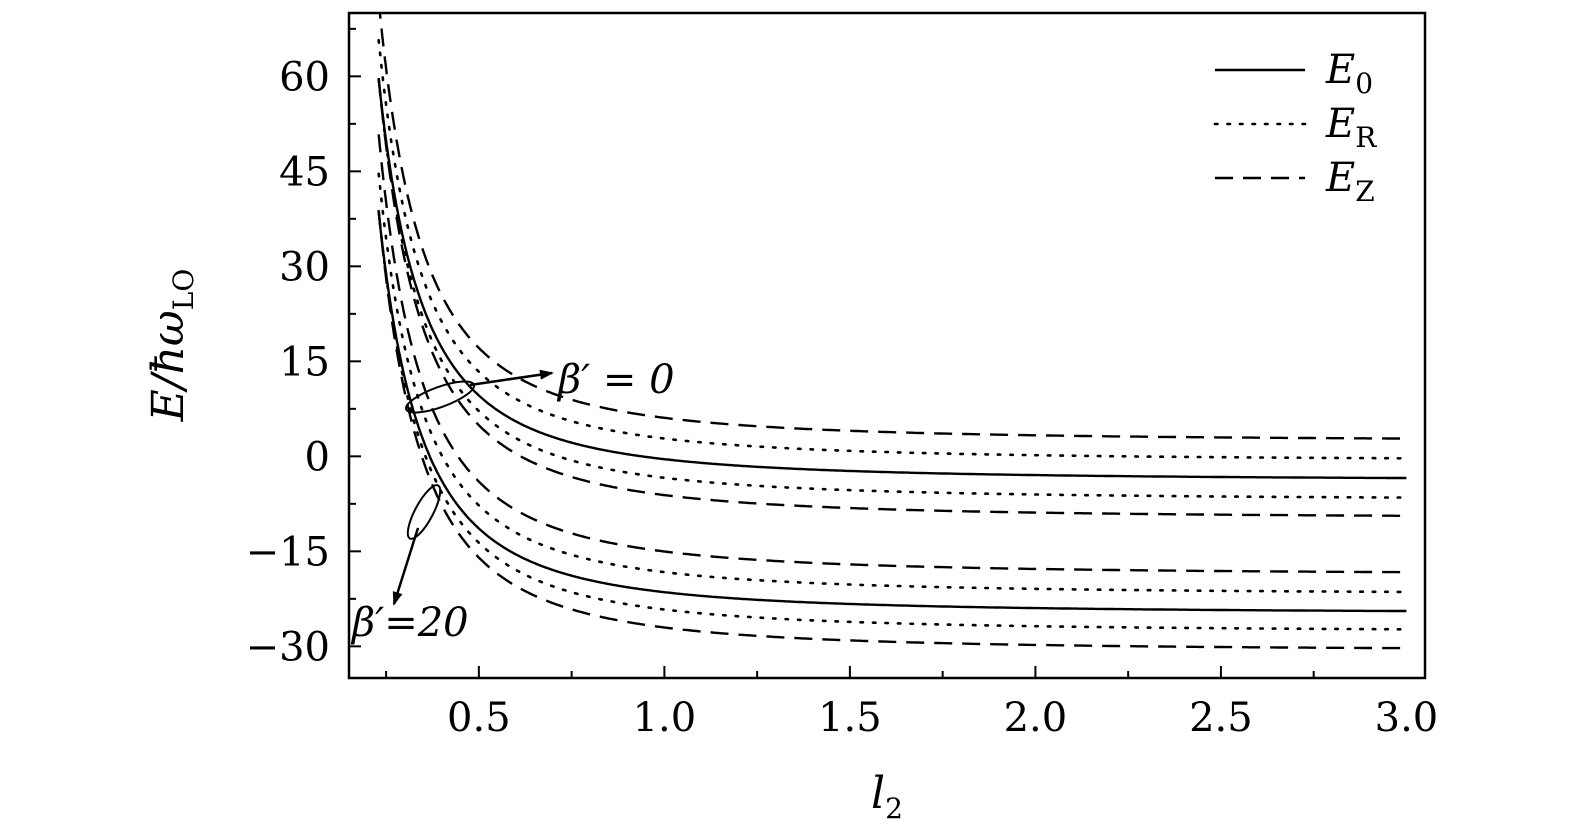  I want to click on x-axis-label: l2, so click(887, 796).